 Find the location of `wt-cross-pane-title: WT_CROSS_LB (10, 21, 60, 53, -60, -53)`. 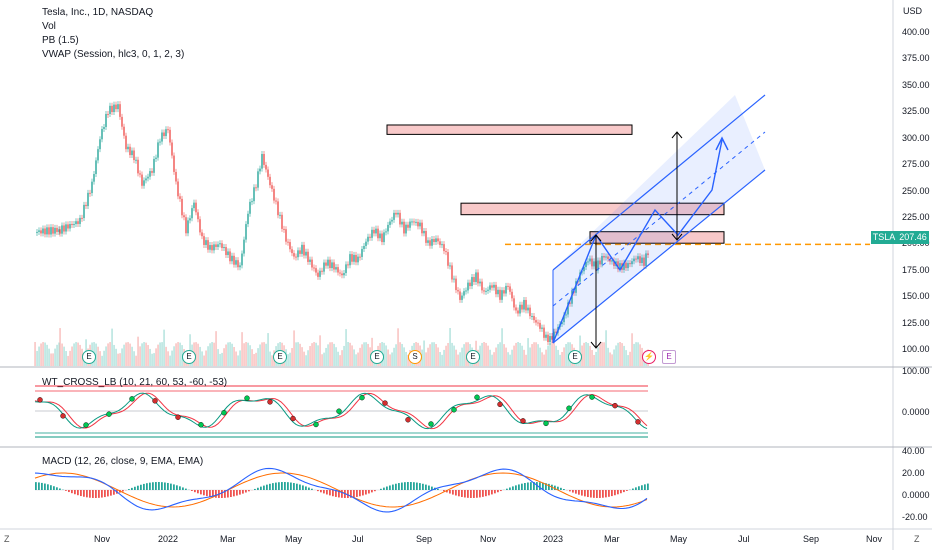

wt-cross-pane-title: WT_CROSS_LB (10, 21, 60, 53, -60, -53) is located at coordinates (135, 382).